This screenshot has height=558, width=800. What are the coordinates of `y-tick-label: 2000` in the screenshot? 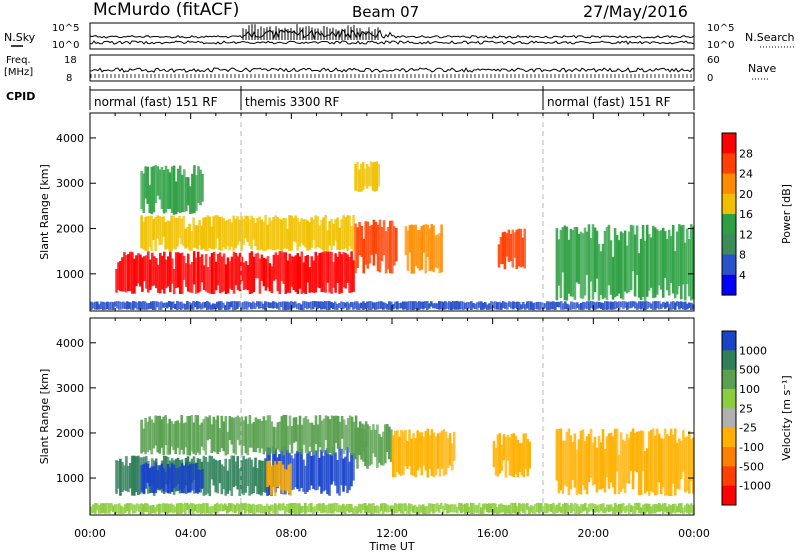 It's located at (70, 229).